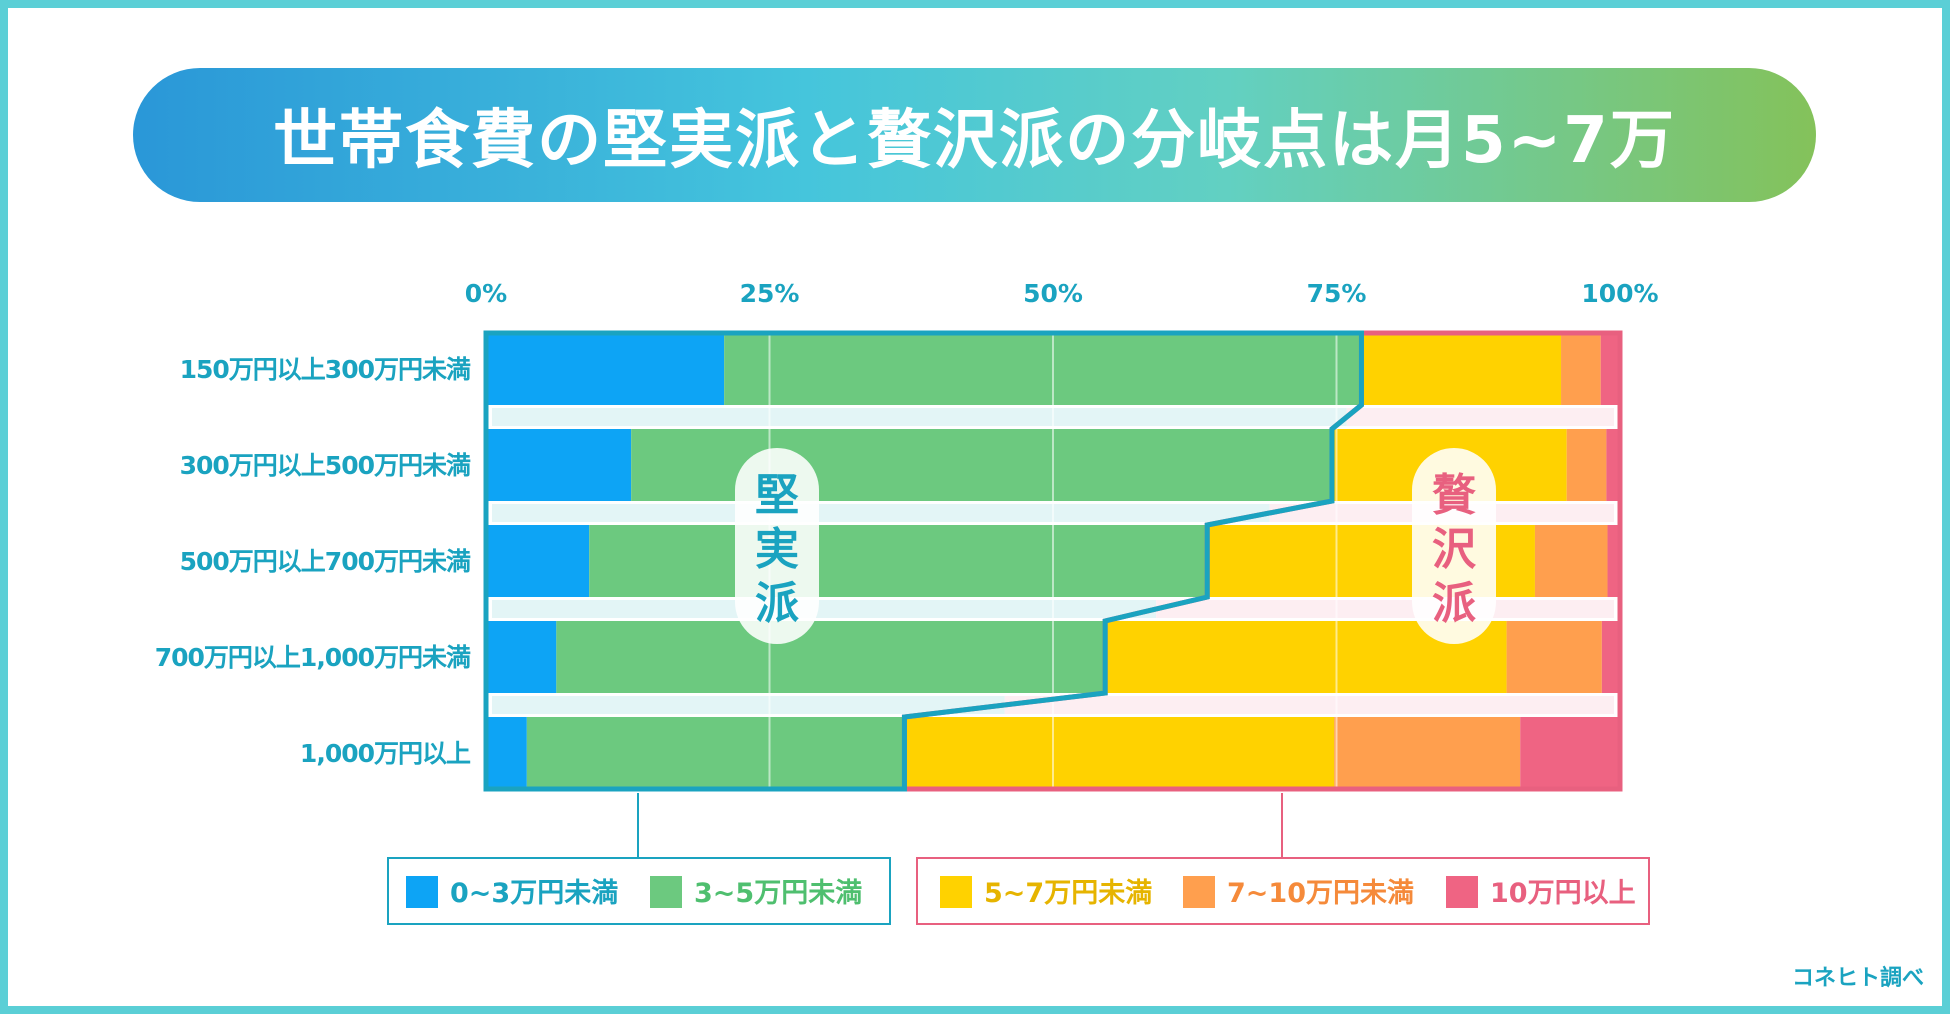  I want to click on x-tick-label: 75%, so click(1337, 293).